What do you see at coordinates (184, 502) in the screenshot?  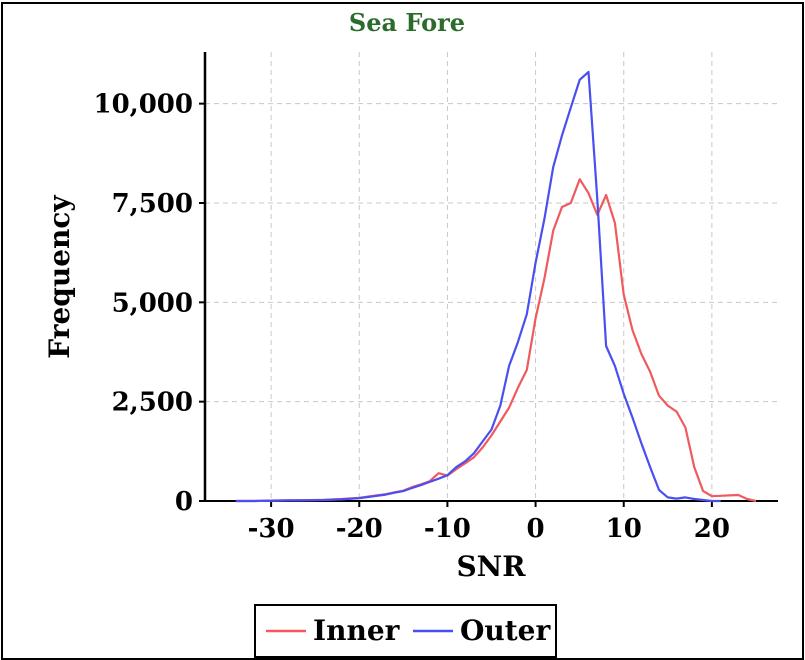 I see `y-tick-label: 0` at bounding box center [184, 502].